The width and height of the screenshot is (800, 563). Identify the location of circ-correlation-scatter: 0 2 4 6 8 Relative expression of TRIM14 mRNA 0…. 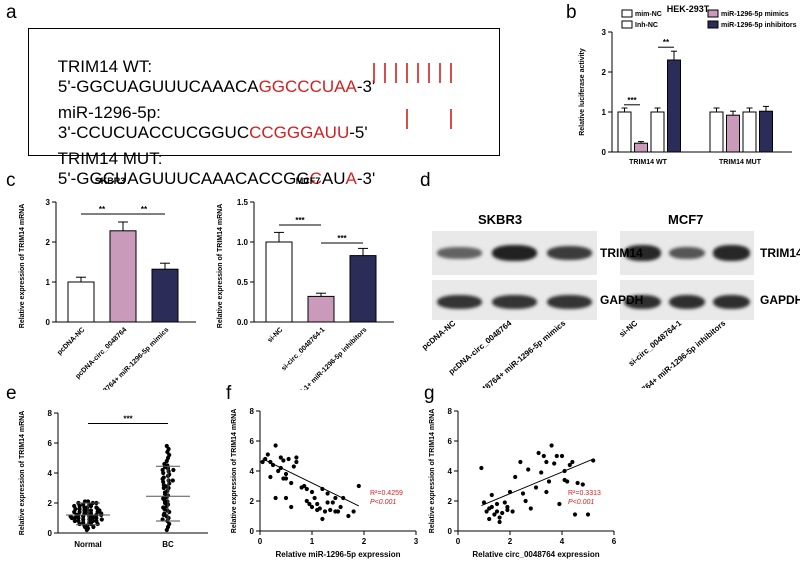
(523, 483).